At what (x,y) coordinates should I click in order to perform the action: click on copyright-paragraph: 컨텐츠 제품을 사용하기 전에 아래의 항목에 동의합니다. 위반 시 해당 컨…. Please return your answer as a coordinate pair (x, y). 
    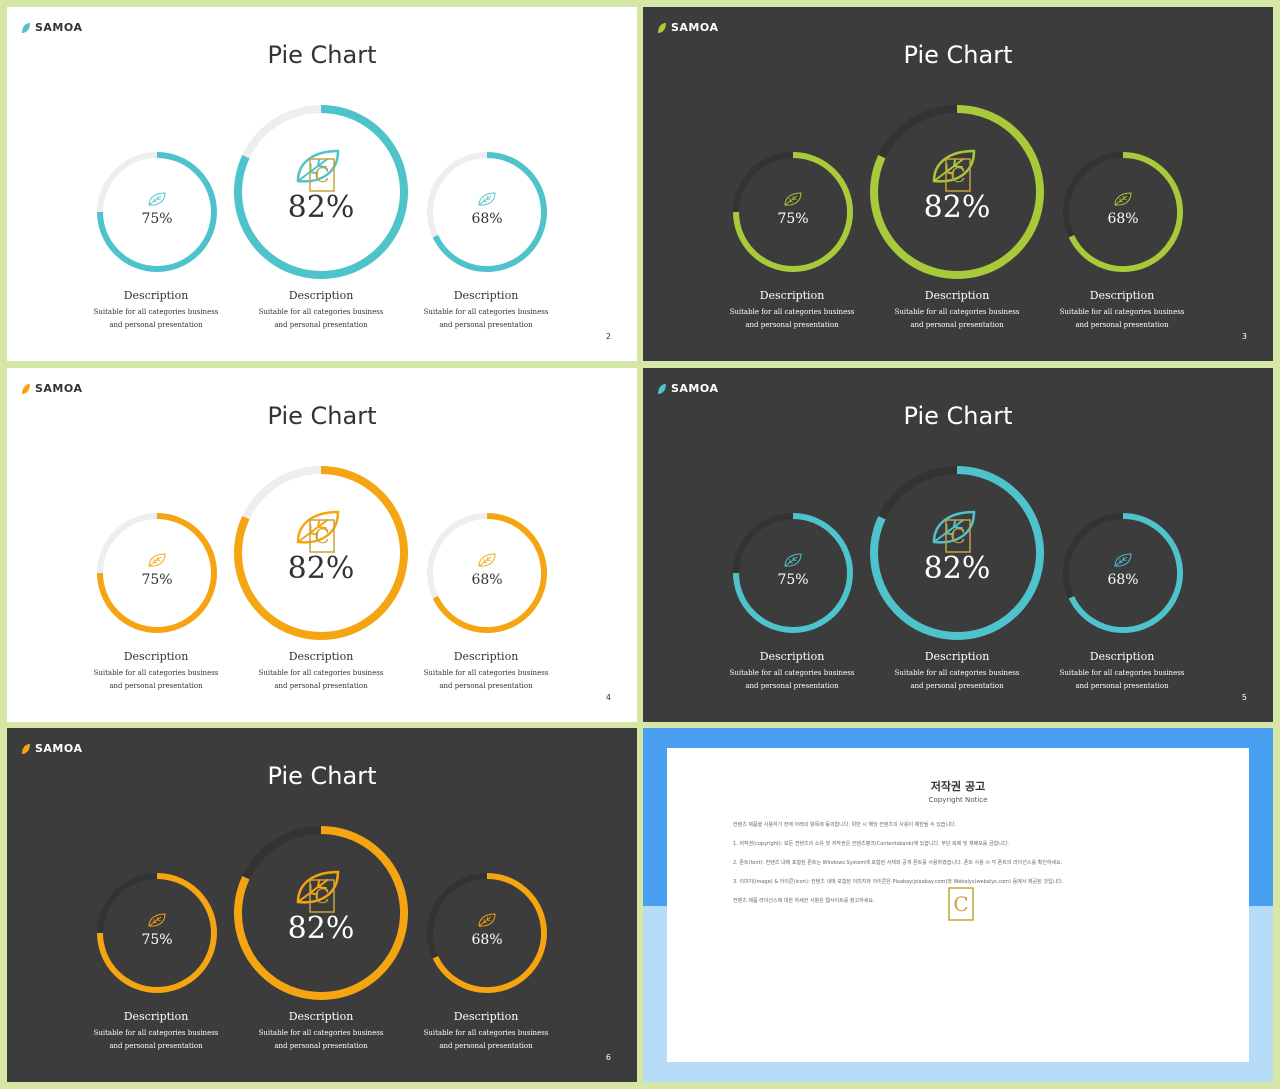
    Looking at the image, I should click on (845, 825).